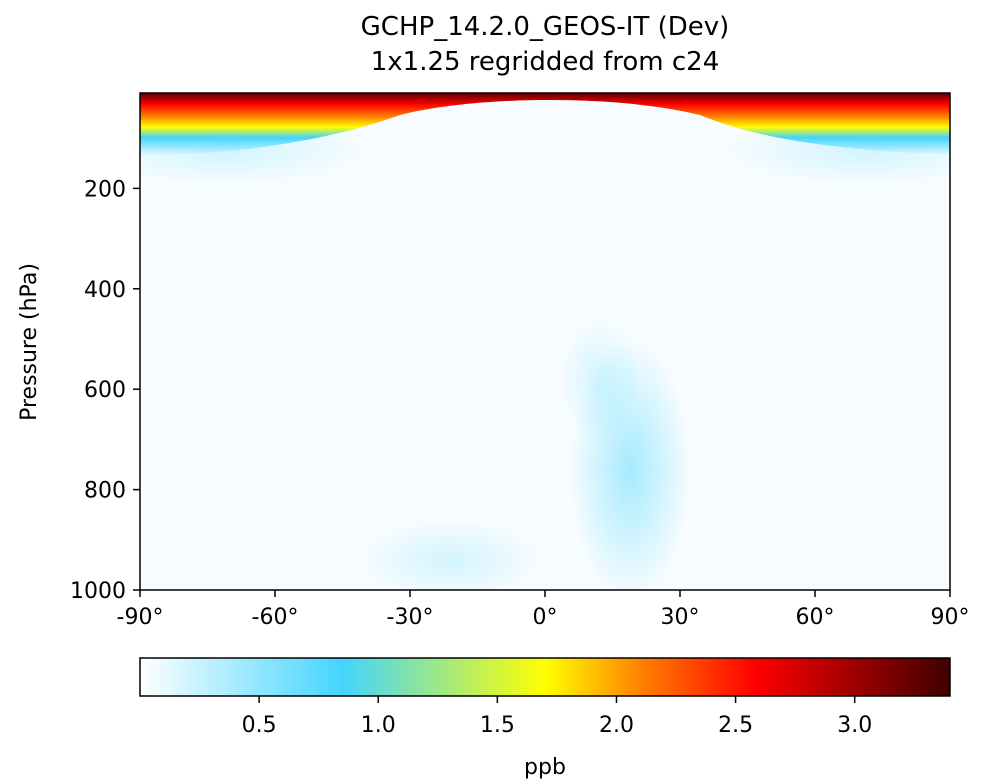 This screenshot has height=783, width=990. Describe the element at coordinates (950, 617) in the screenshot. I see `x-tick-label: 90°` at that location.